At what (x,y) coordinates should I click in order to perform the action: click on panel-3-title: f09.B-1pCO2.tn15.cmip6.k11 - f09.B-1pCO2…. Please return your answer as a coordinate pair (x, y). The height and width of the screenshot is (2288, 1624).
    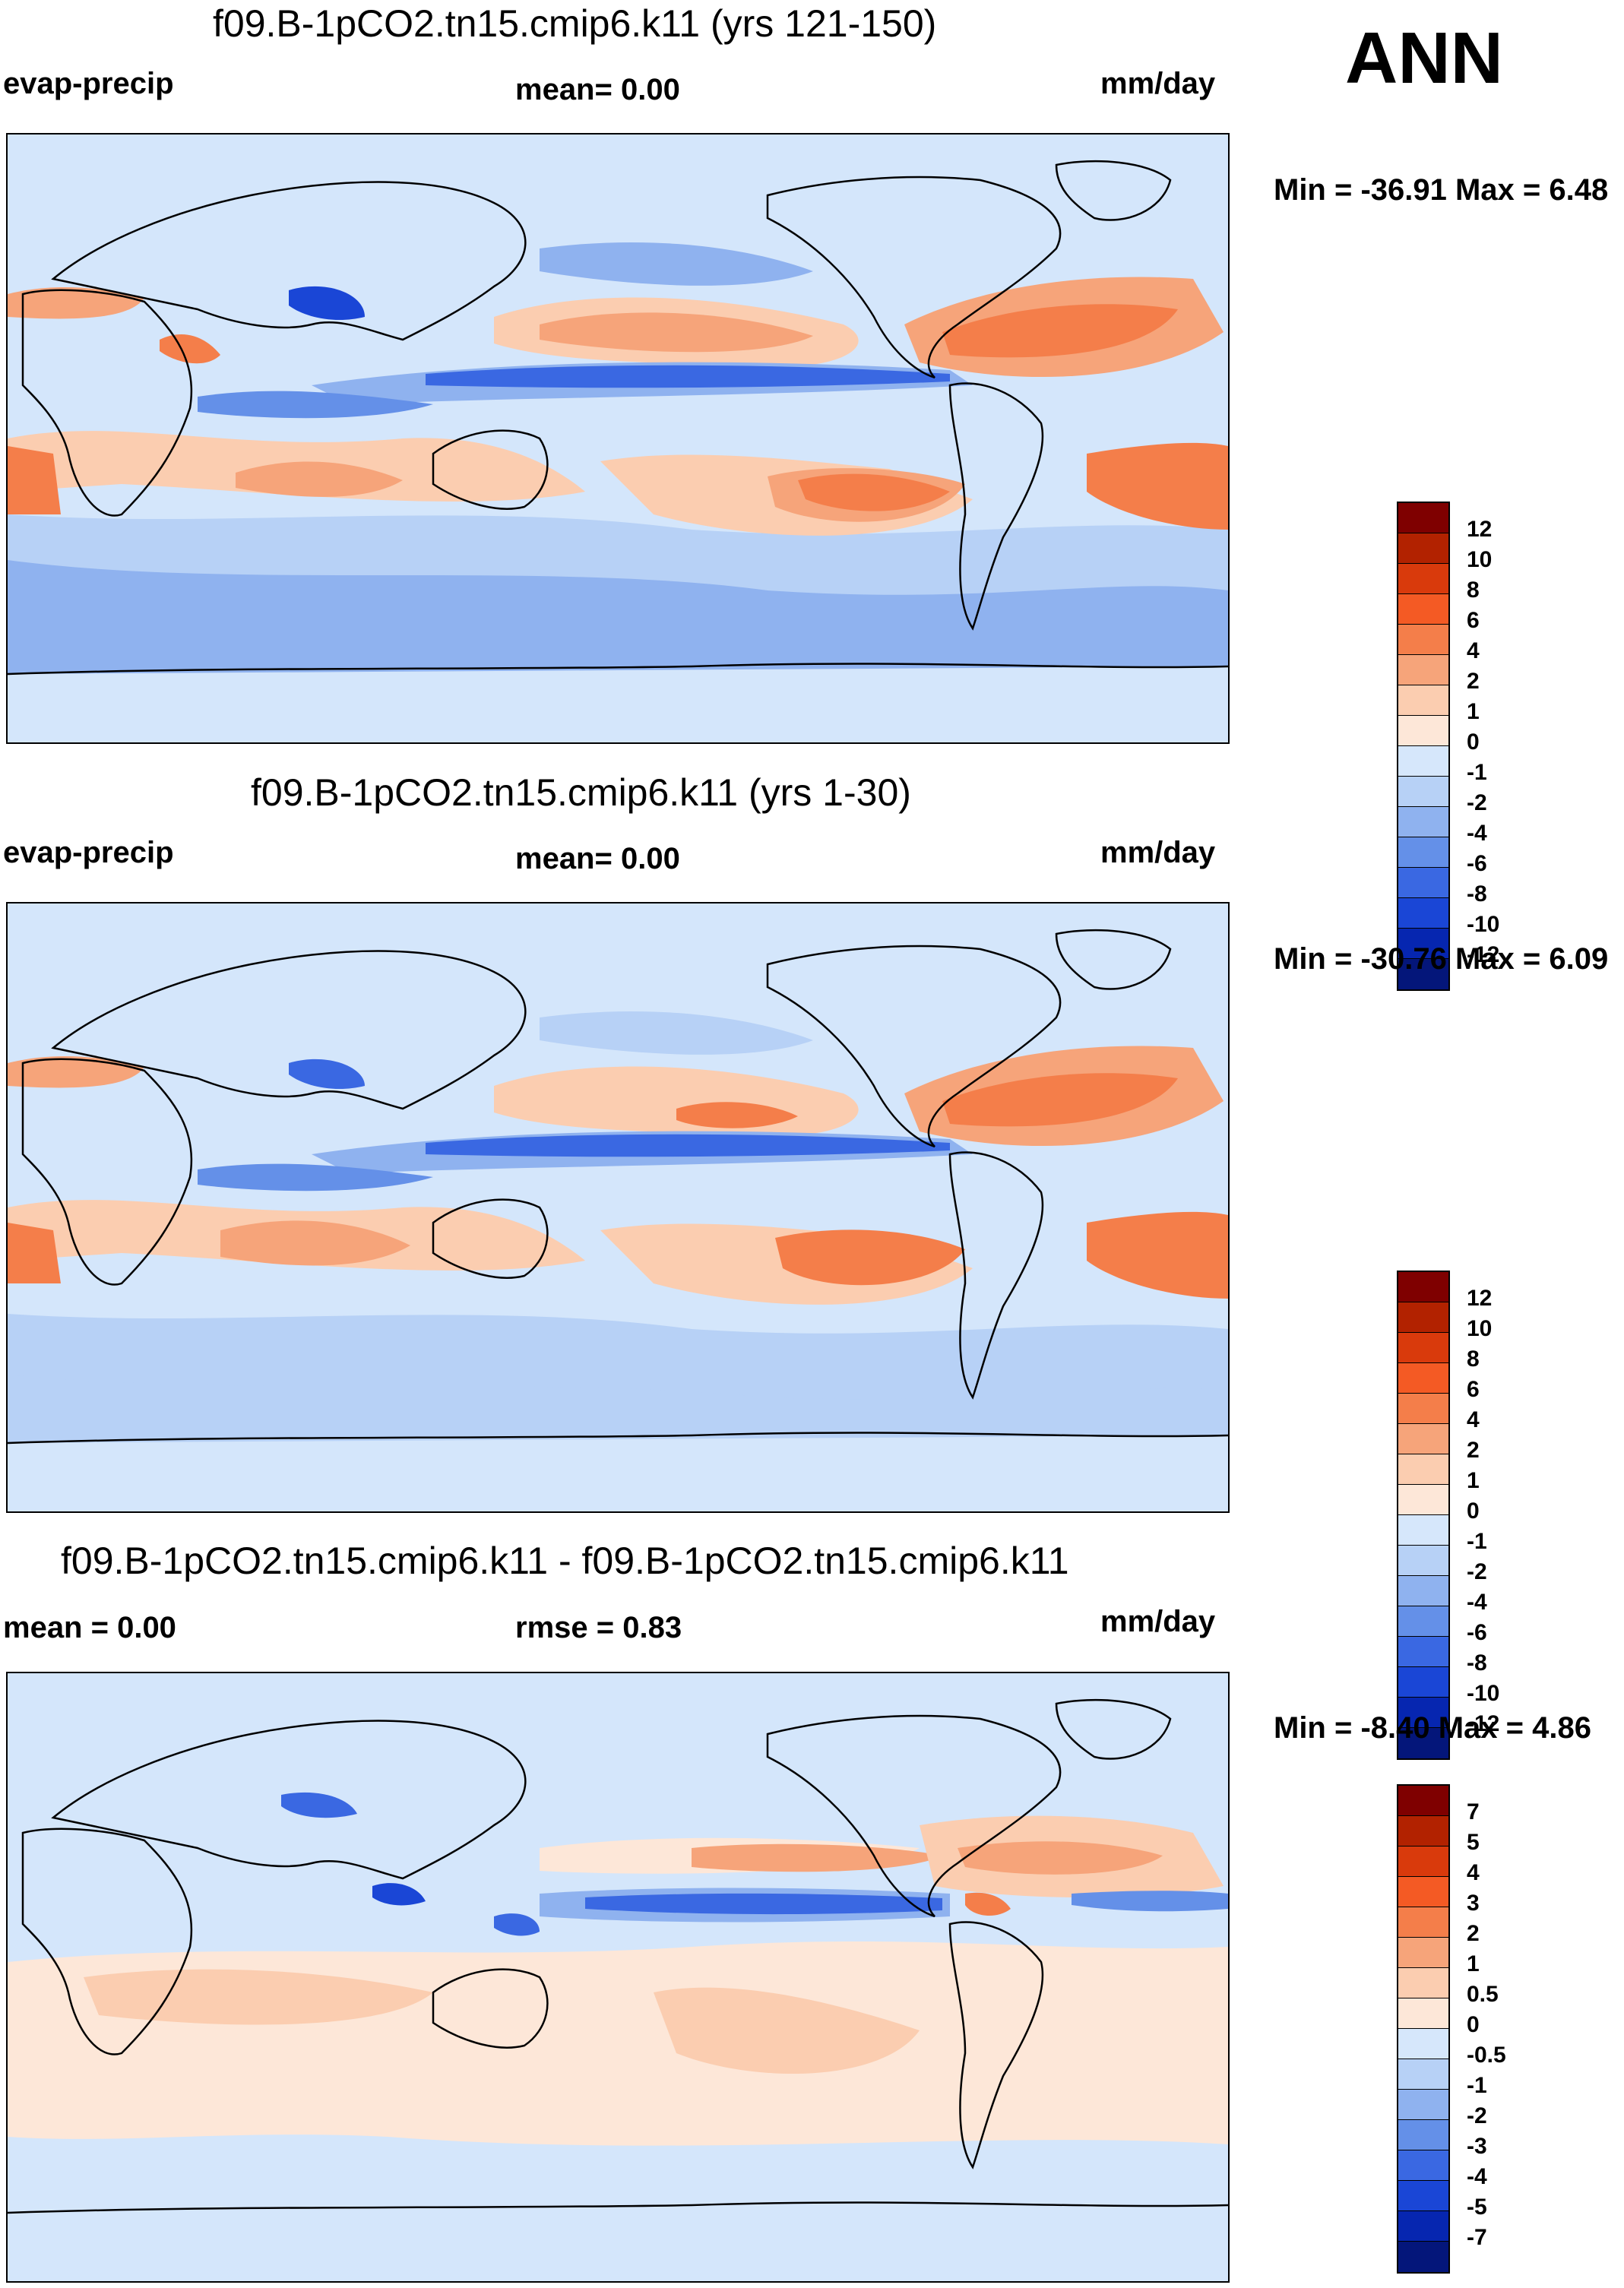
    Looking at the image, I should click on (565, 1561).